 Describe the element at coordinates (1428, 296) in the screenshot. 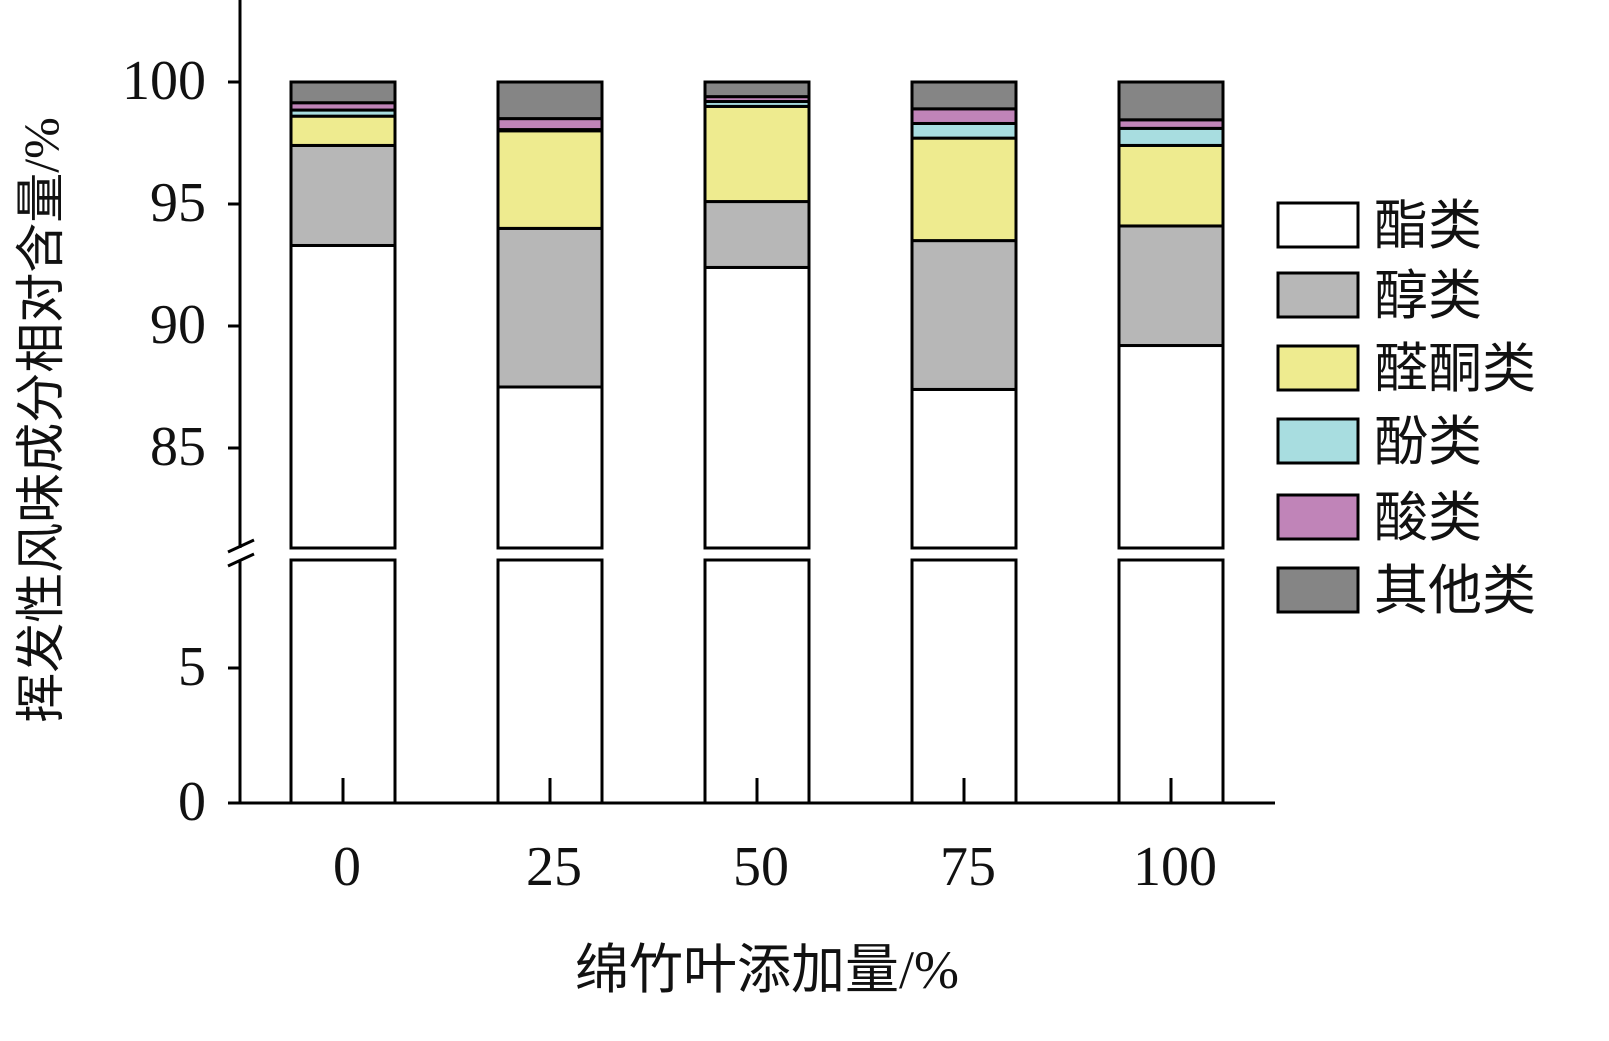

I see `legend-label: 醇类` at that location.